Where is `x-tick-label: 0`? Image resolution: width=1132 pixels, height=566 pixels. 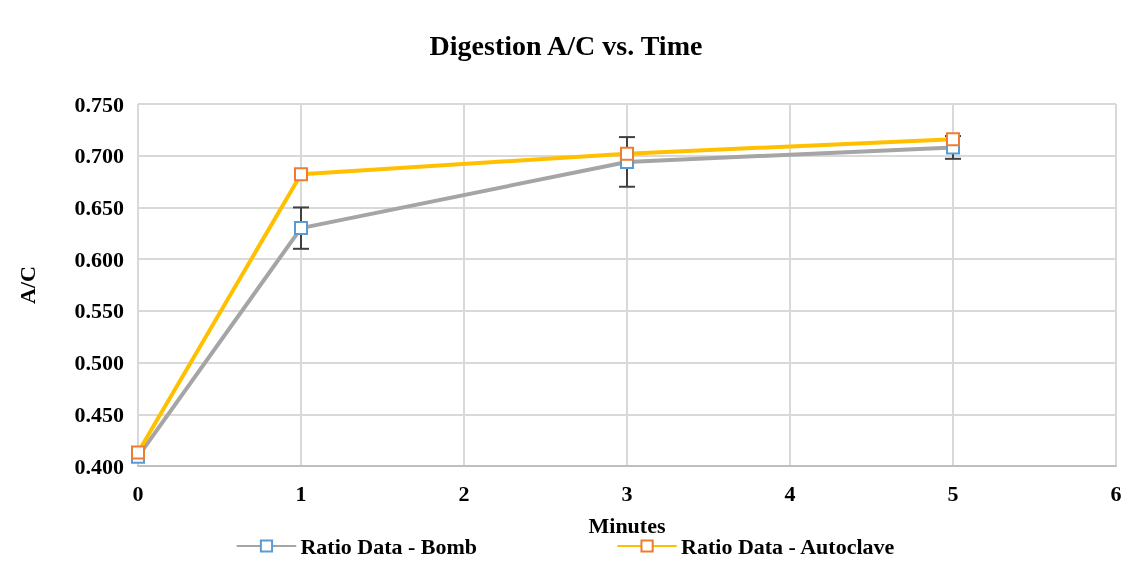 x-tick-label: 0 is located at coordinates (138, 493).